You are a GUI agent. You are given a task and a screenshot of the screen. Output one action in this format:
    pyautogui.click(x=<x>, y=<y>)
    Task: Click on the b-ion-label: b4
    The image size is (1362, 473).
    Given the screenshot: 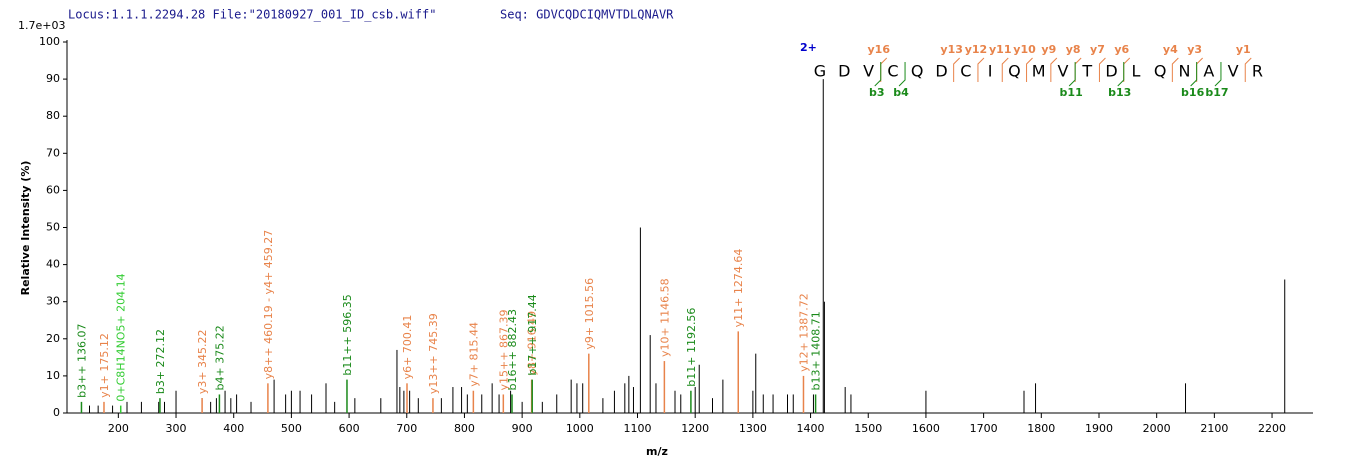 What is the action you would take?
    pyautogui.click(x=901, y=92)
    